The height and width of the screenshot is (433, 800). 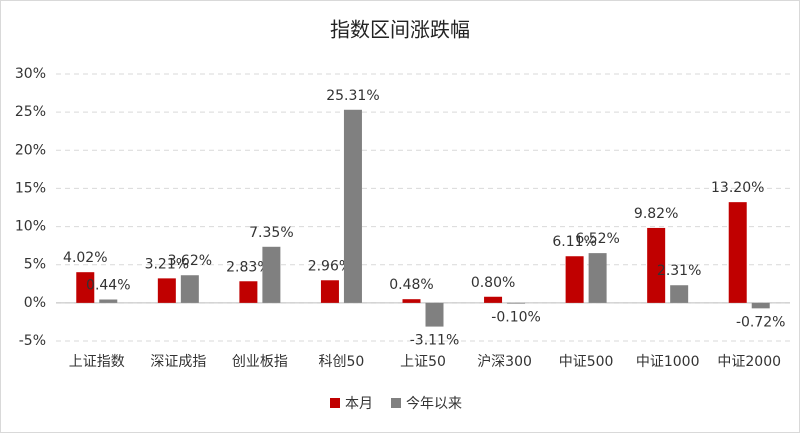 What do you see at coordinates (574, 242) in the screenshot?
I see `value-label: 6.11%` at bounding box center [574, 242].